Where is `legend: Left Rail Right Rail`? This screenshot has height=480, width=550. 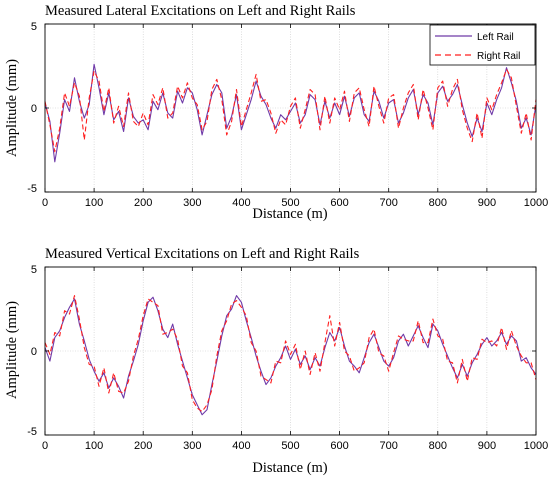 legend: Left Rail Right Rail is located at coordinates (482, 45).